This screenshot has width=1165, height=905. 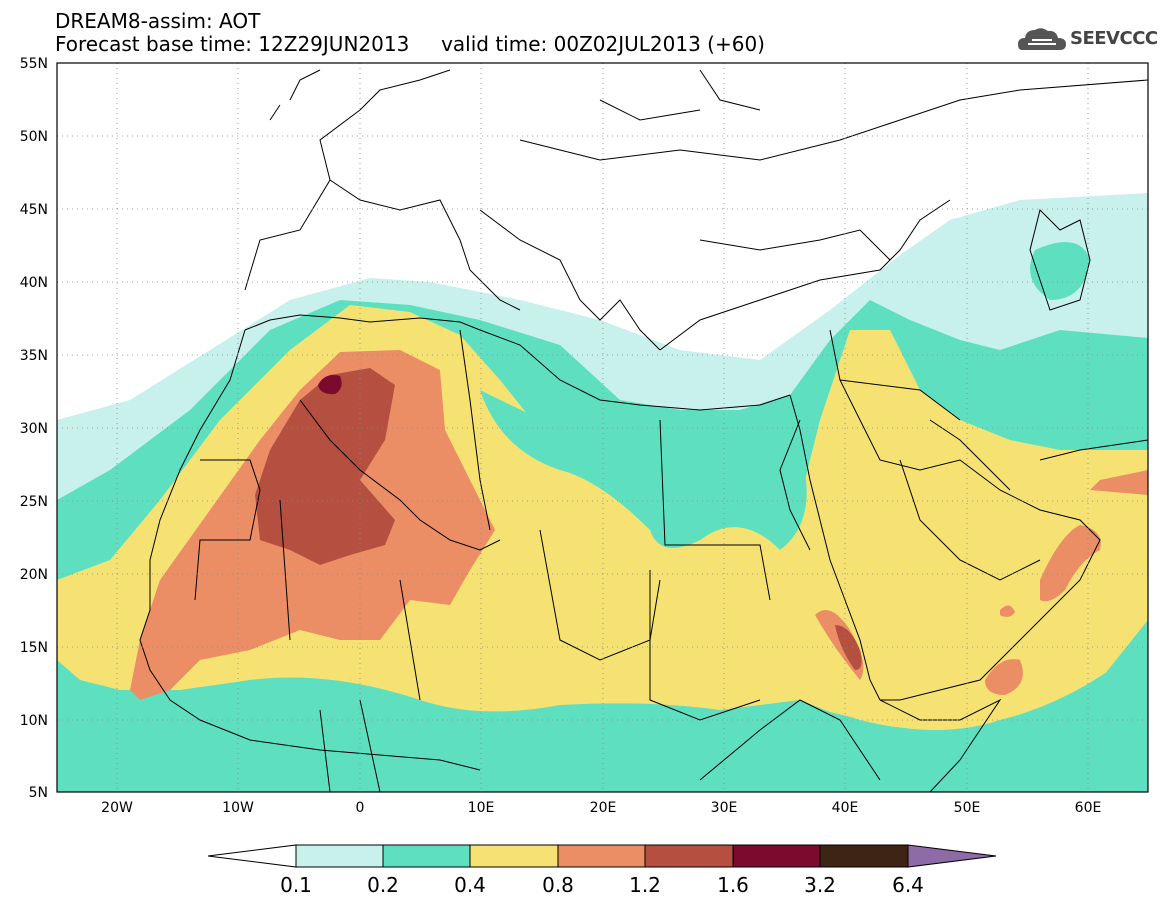 What do you see at coordinates (481, 808) in the screenshot?
I see `lon-label: 10E` at bounding box center [481, 808].